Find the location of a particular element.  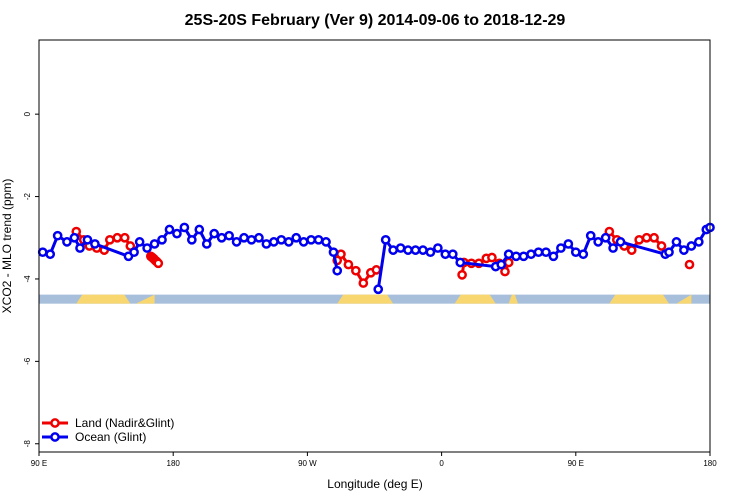

landmask-strip is located at coordinates (374, 299).